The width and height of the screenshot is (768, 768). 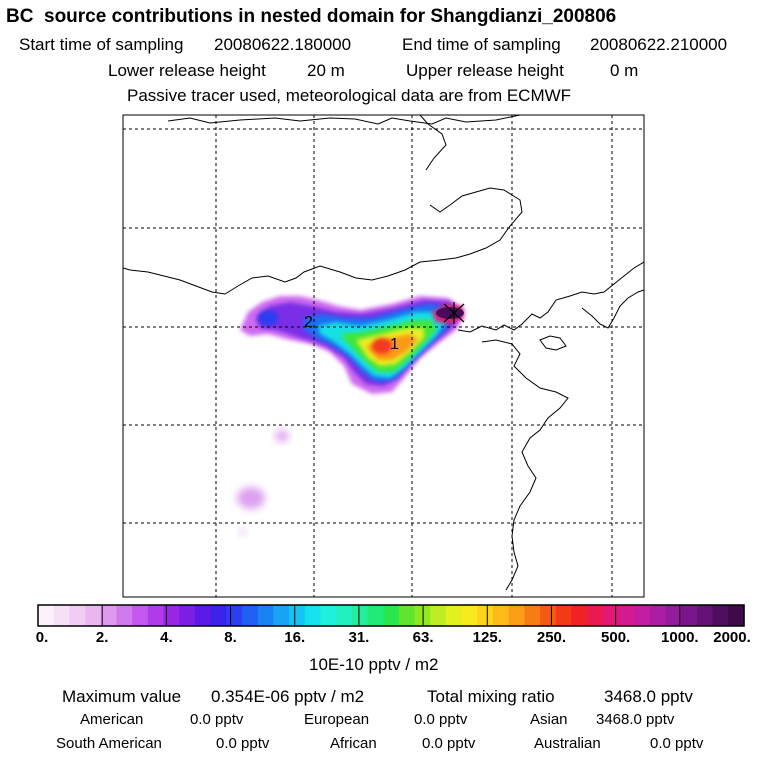 I want to click on upper-height-label: Upper release height, so click(x=485, y=70).